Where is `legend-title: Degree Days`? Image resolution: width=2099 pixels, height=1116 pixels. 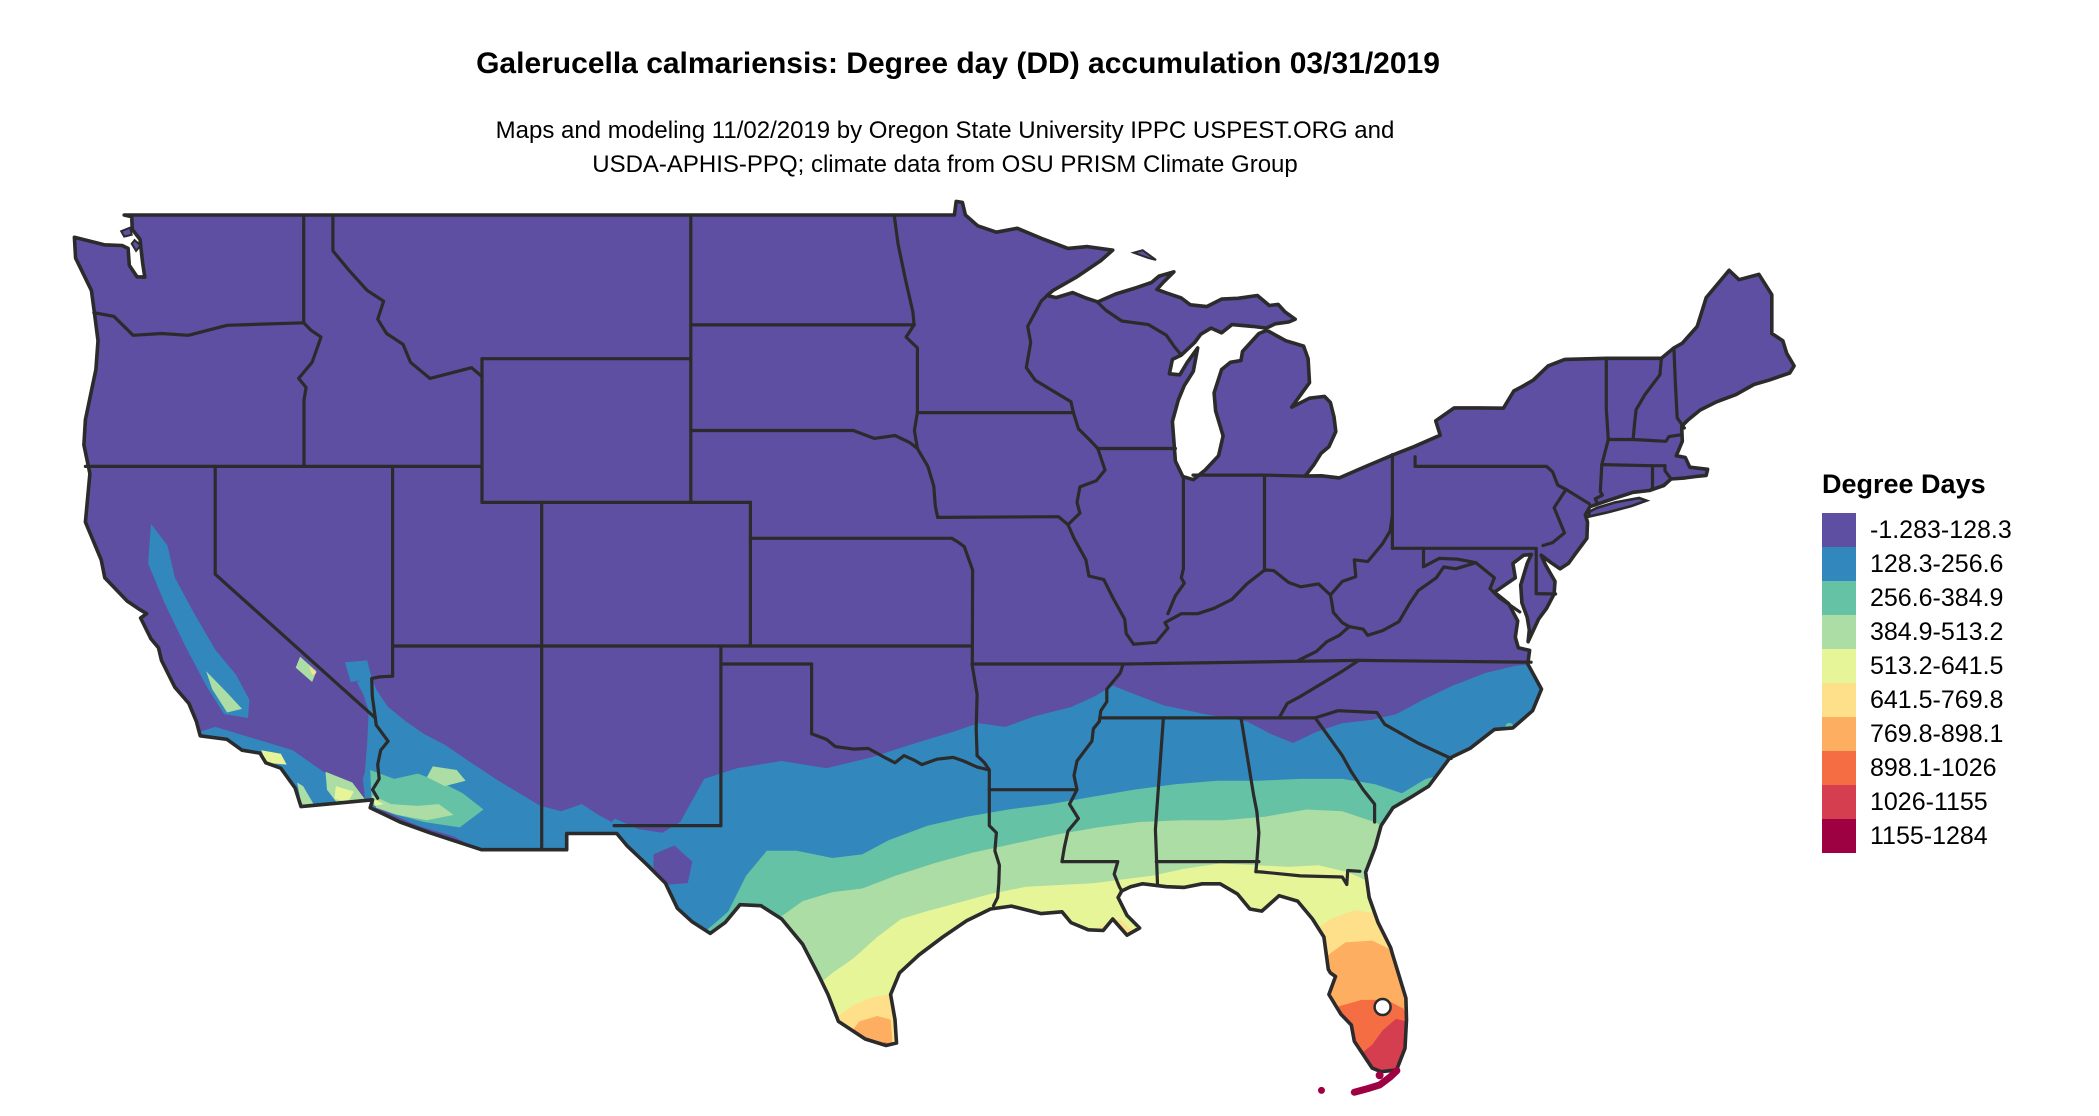 legend-title: Degree Days is located at coordinates (1904, 484).